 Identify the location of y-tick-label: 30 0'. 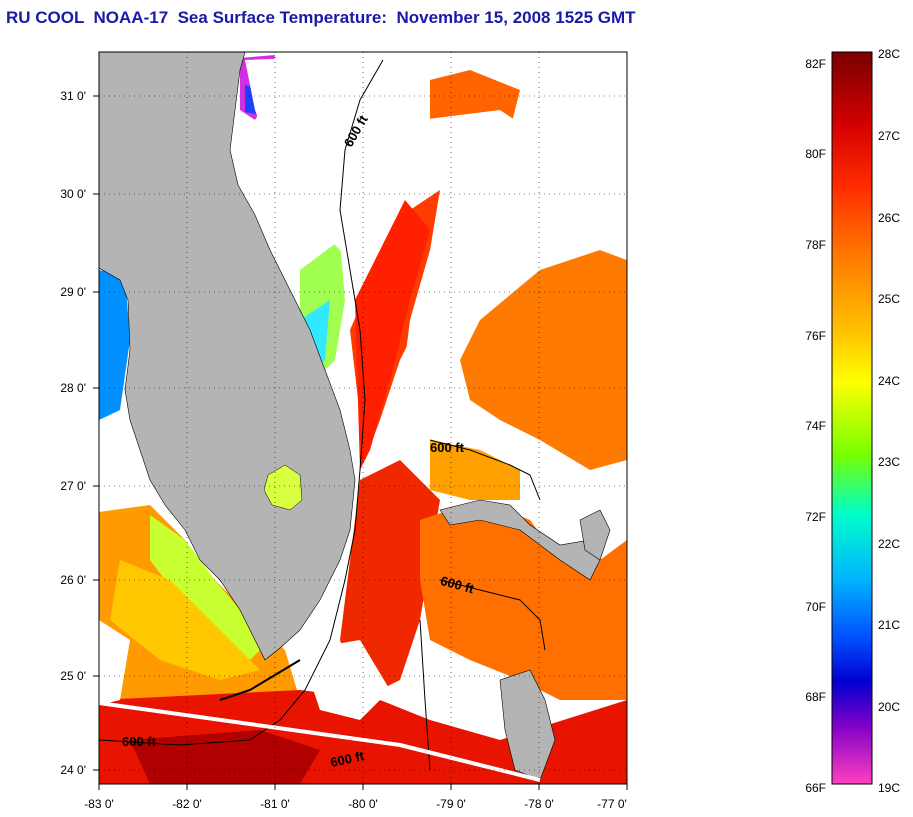
(73, 194).